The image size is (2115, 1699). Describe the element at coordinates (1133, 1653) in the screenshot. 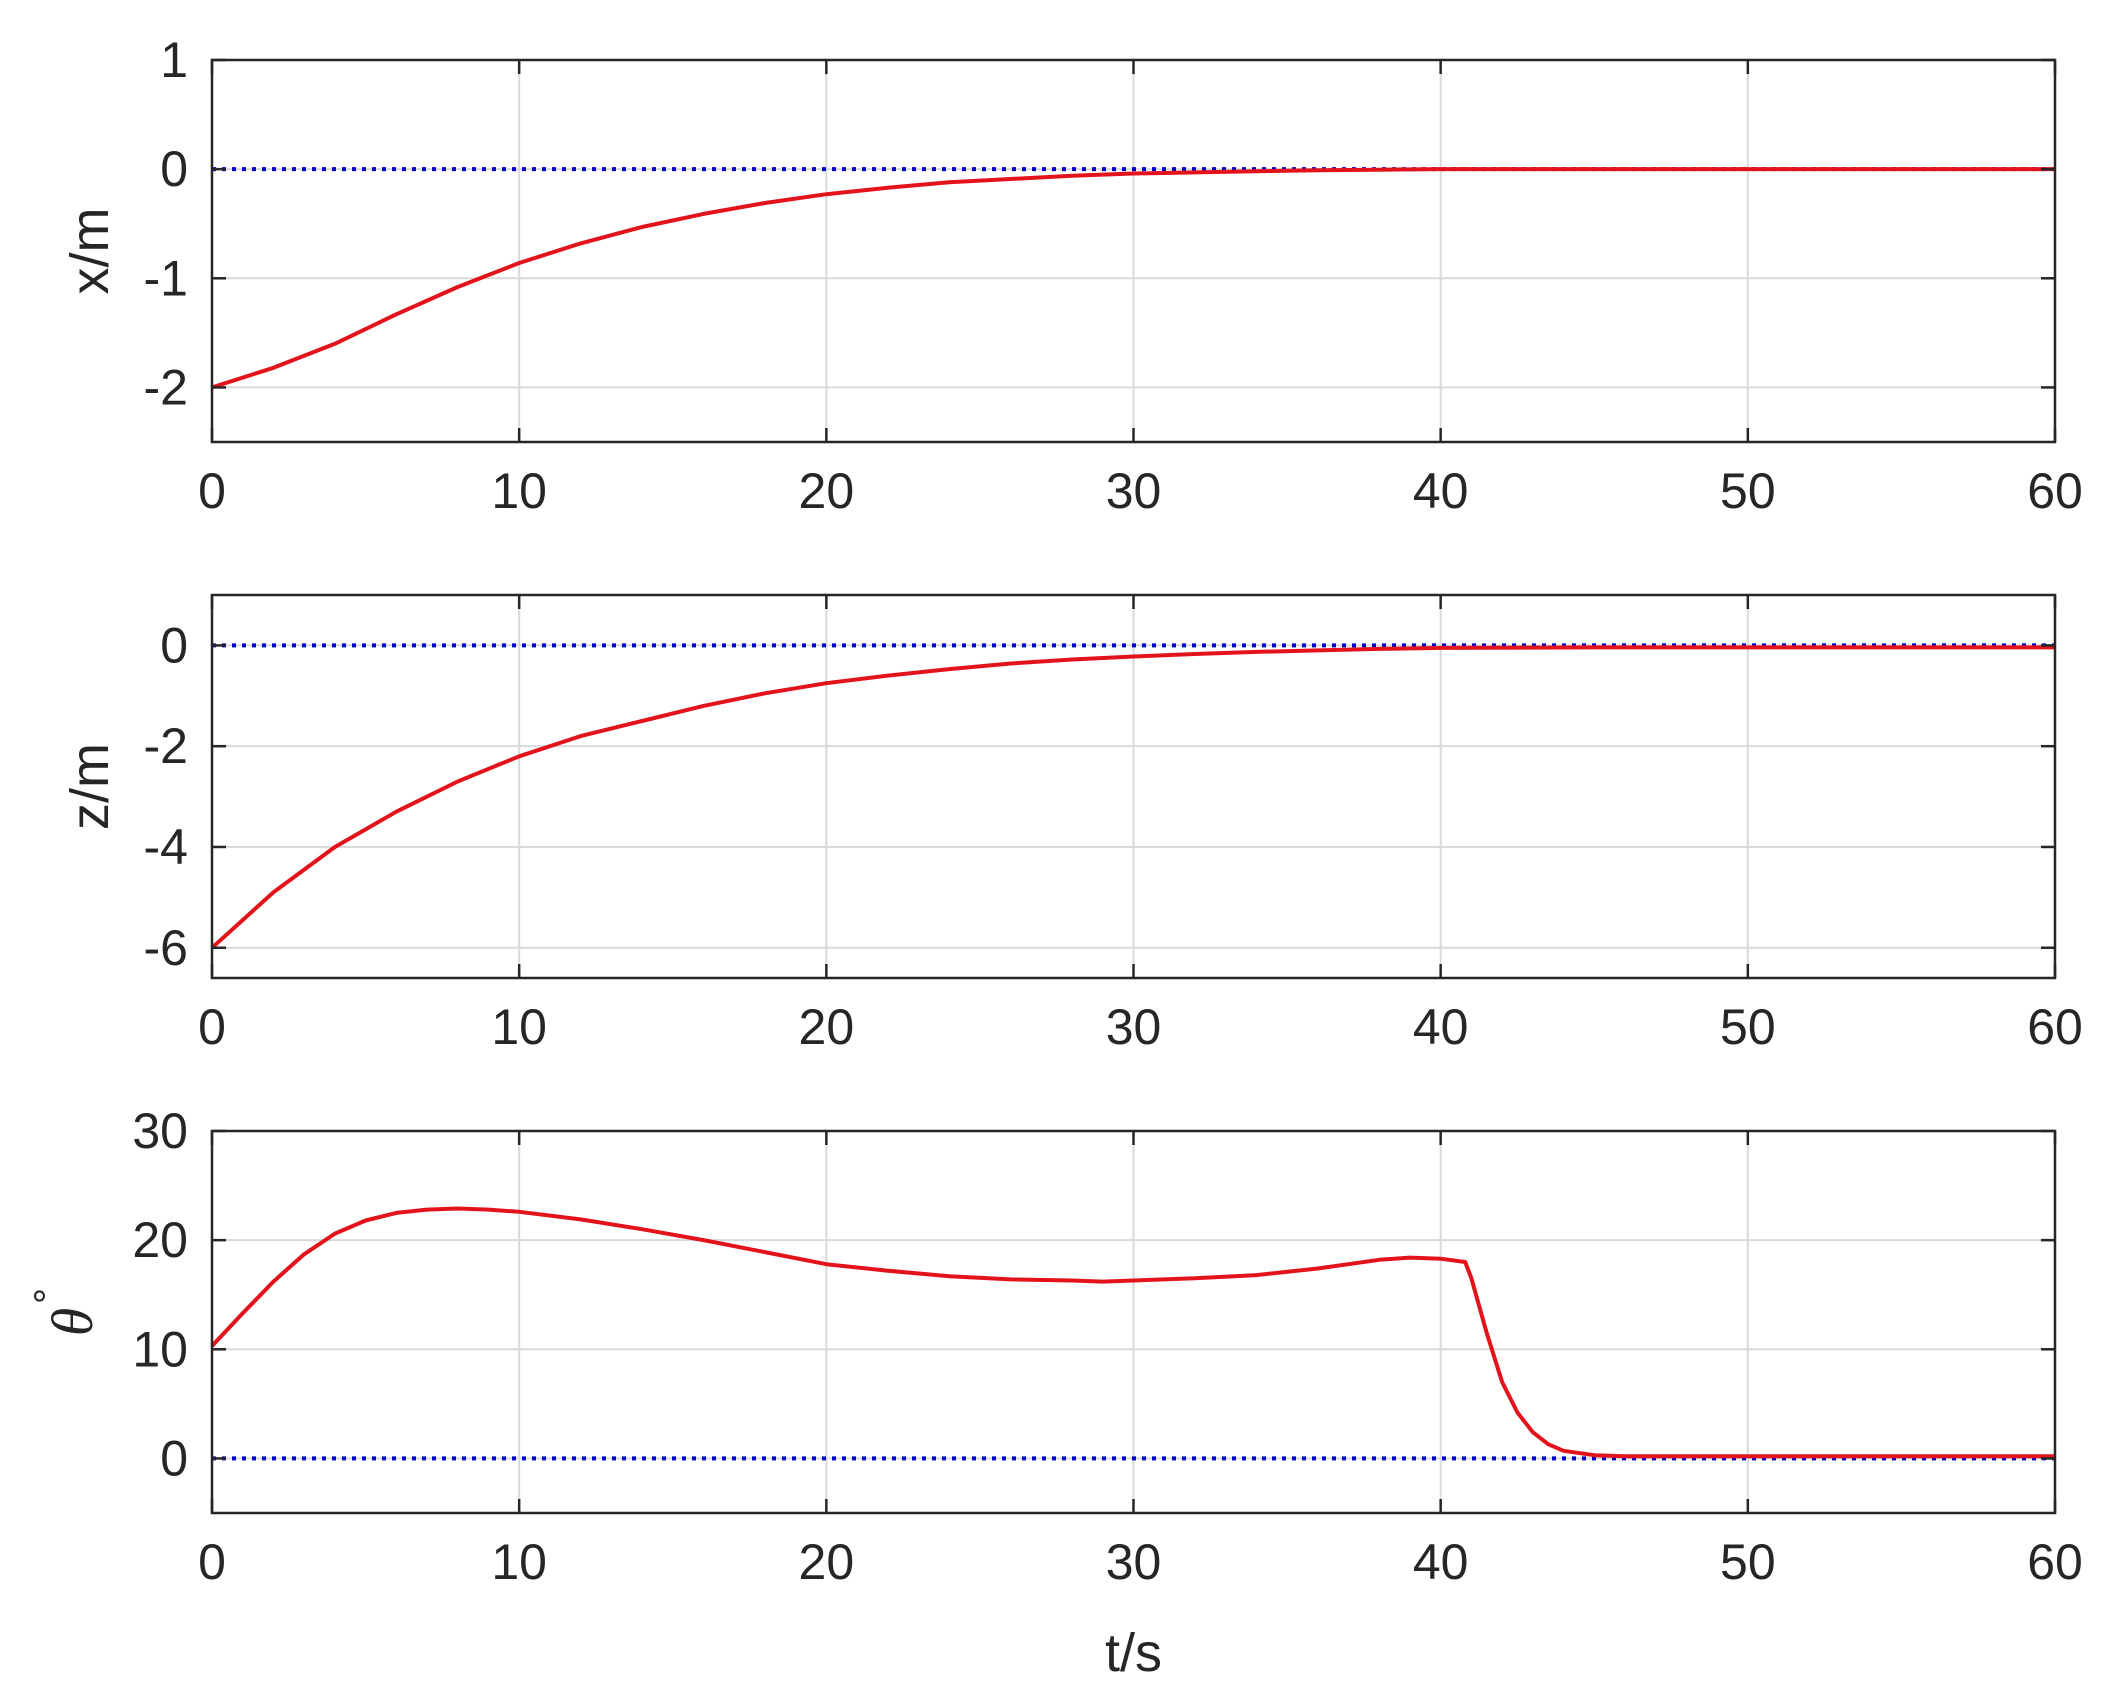

I see `x-axis-label: t/s` at that location.